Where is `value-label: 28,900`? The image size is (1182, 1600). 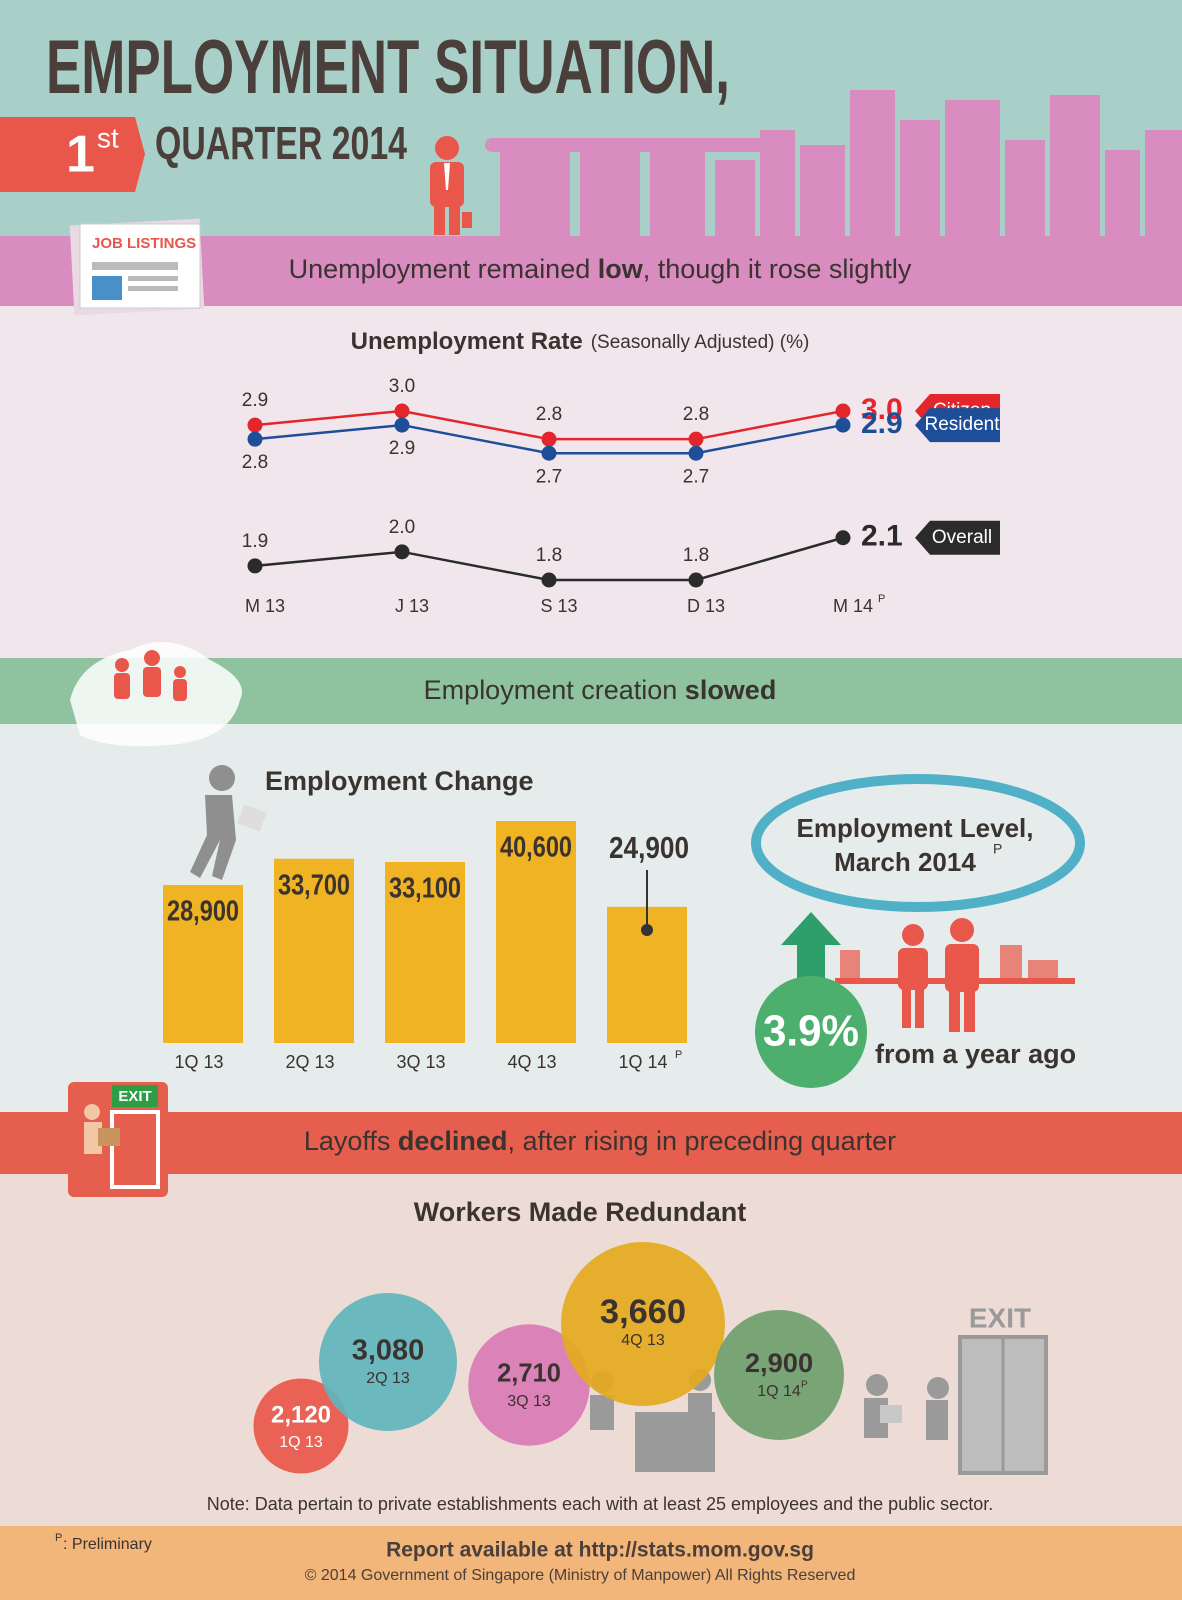 value-label: 28,900 is located at coordinates (203, 912).